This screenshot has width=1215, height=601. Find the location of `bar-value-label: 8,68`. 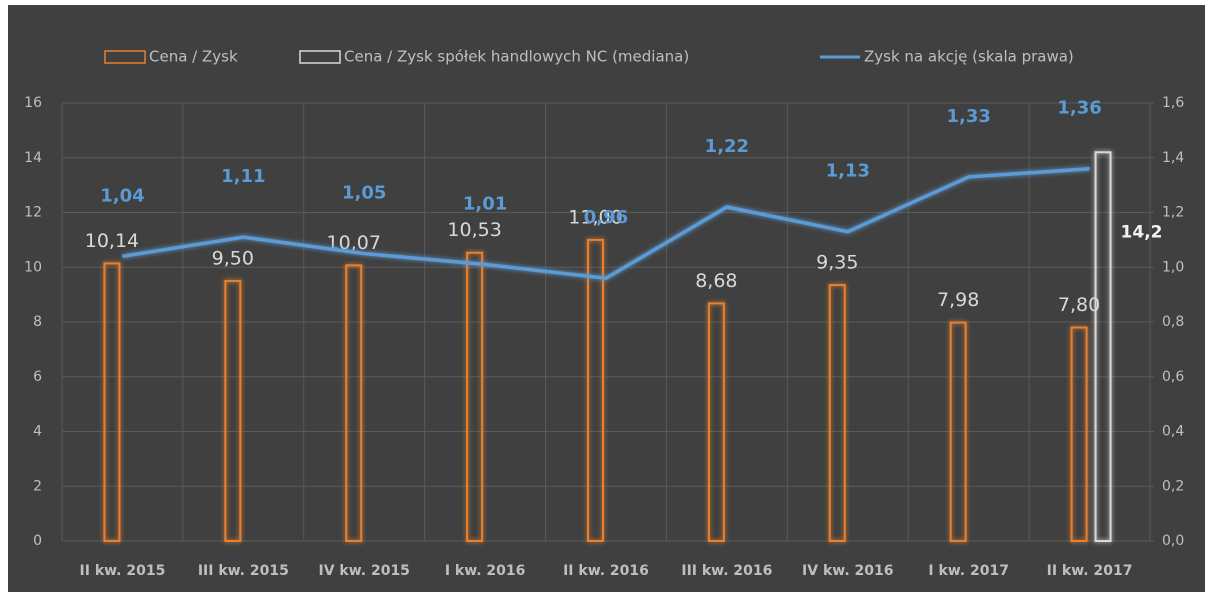

bar-value-label: 8,68 is located at coordinates (716, 281).